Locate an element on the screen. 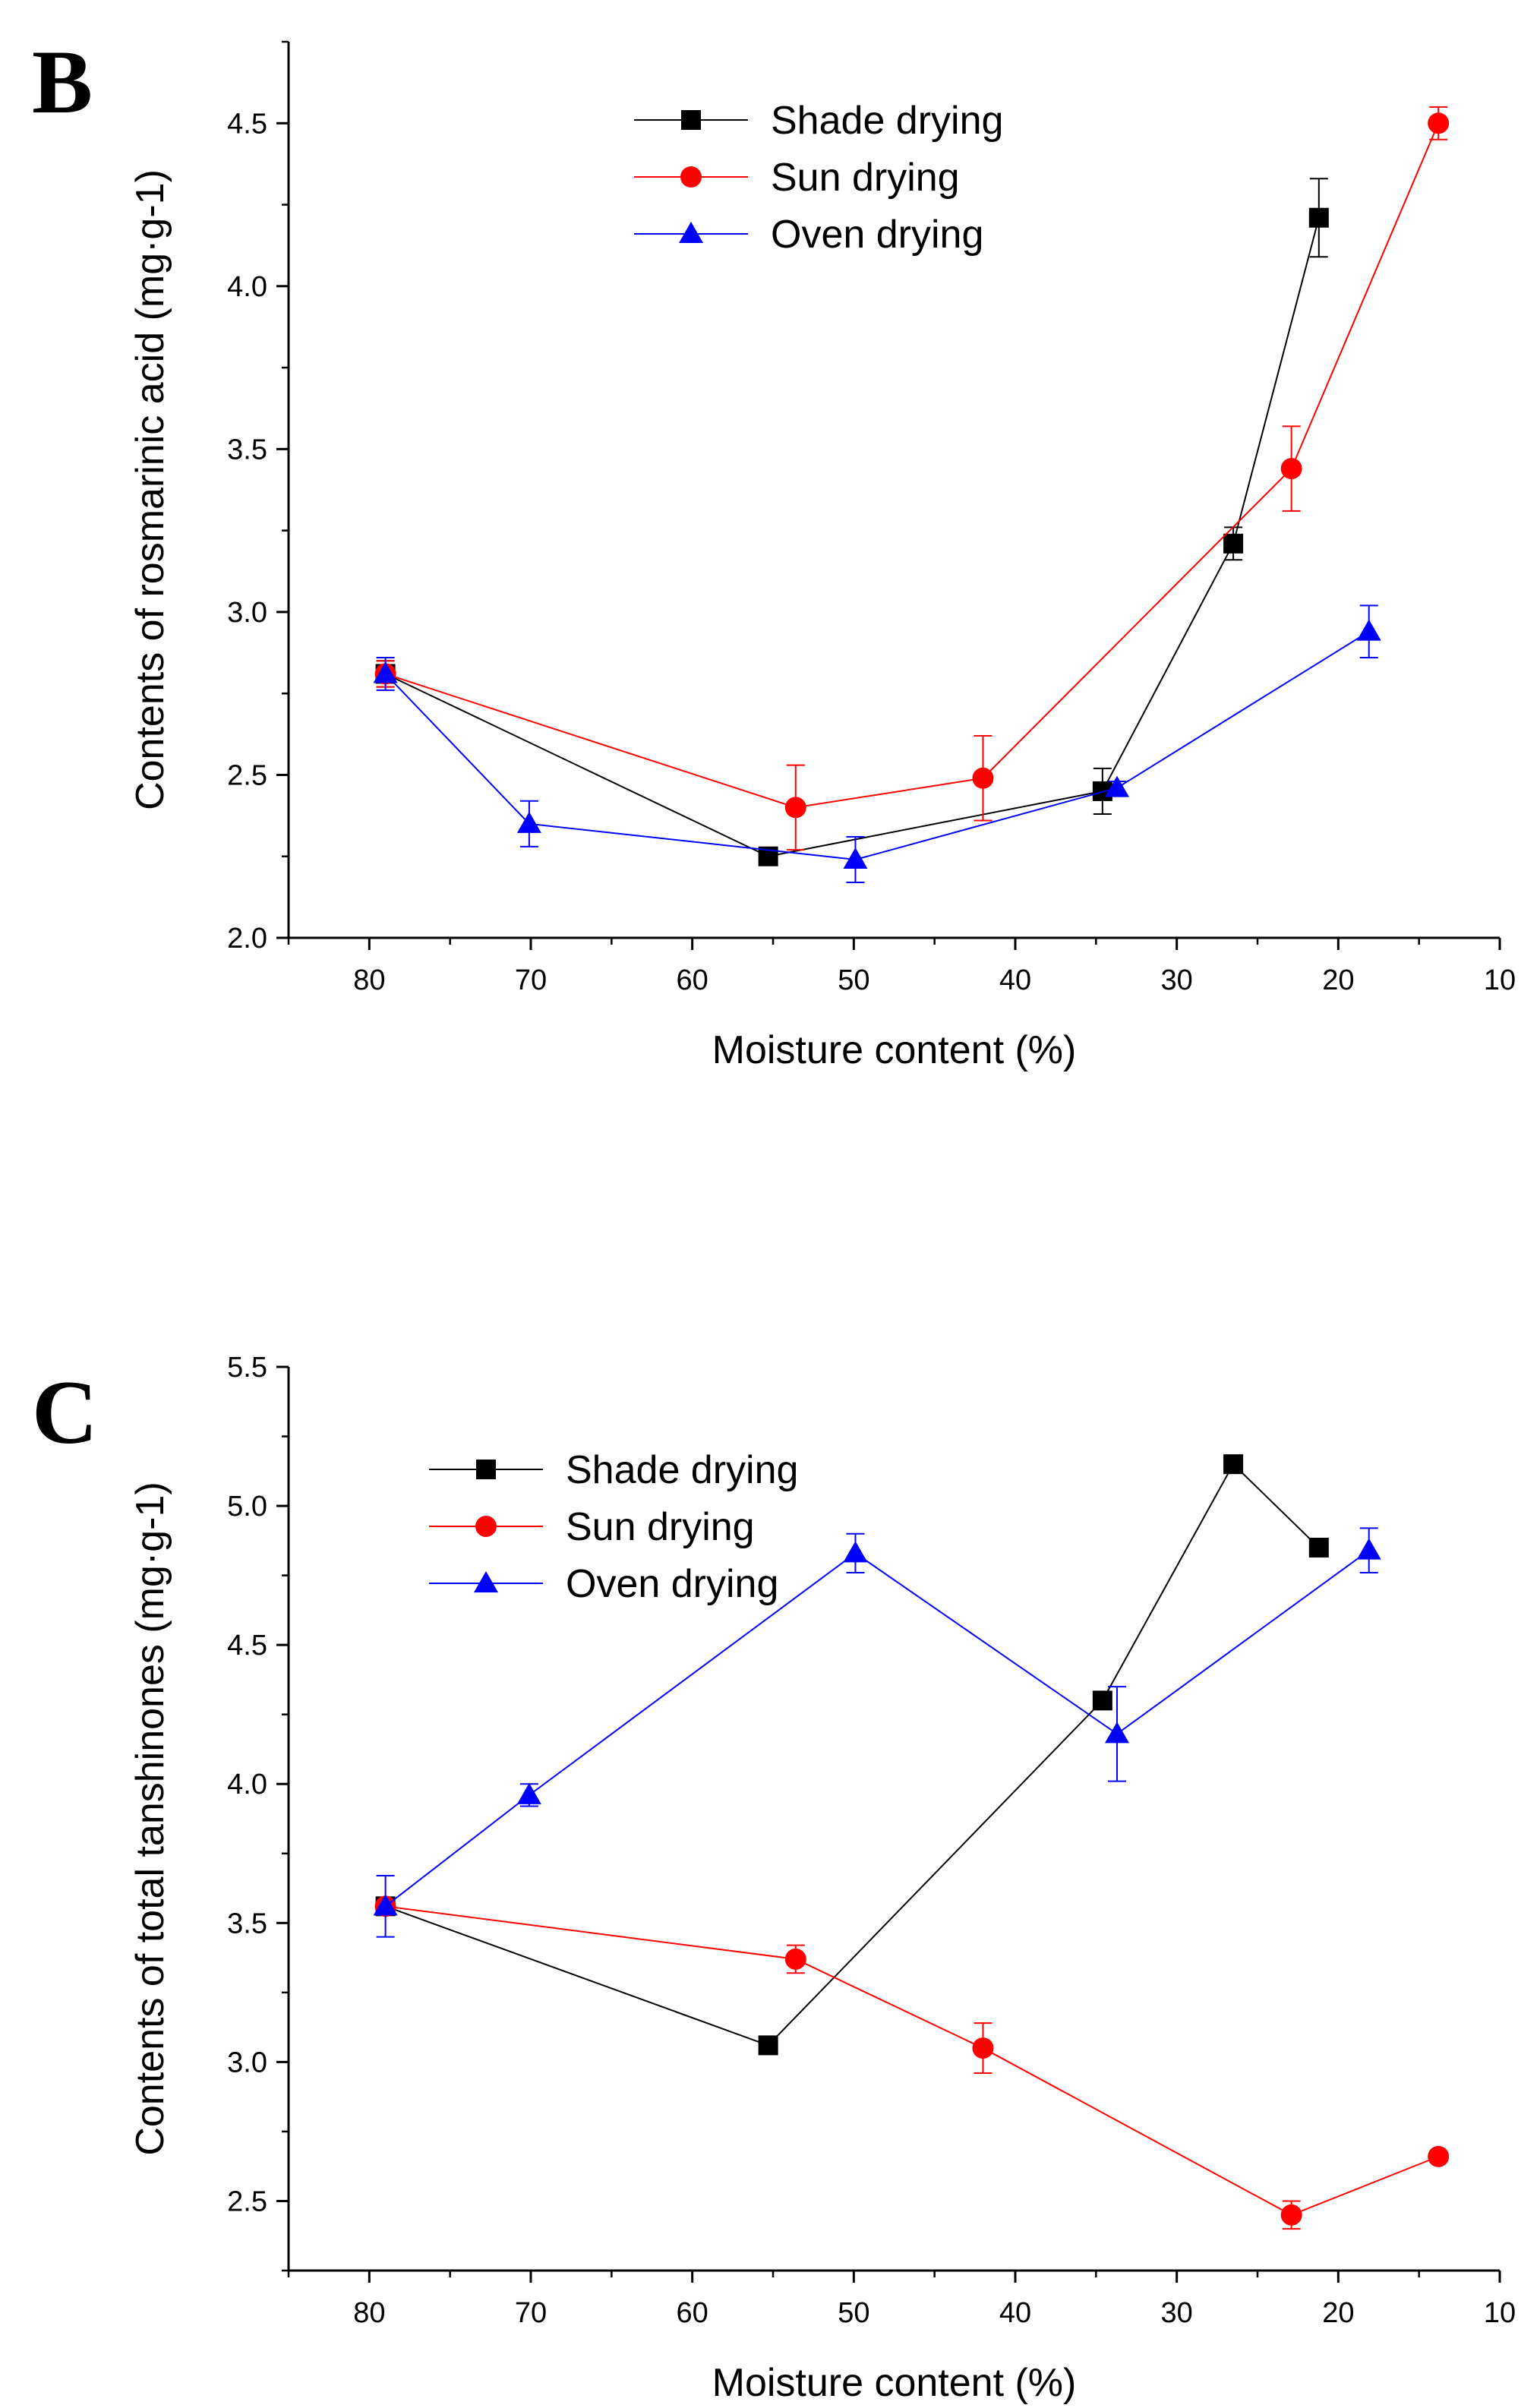  y-tick-label: 5.0 is located at coordinates (247, 1507).